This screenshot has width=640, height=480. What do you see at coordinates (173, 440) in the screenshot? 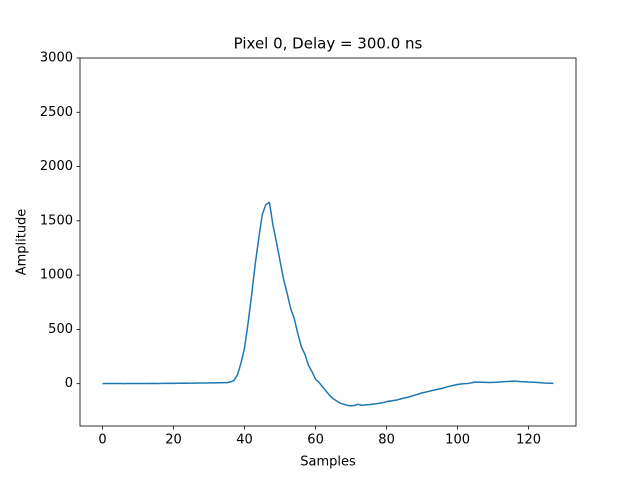
I see `x-tick-label: 20` at bounding box center [173, 440].